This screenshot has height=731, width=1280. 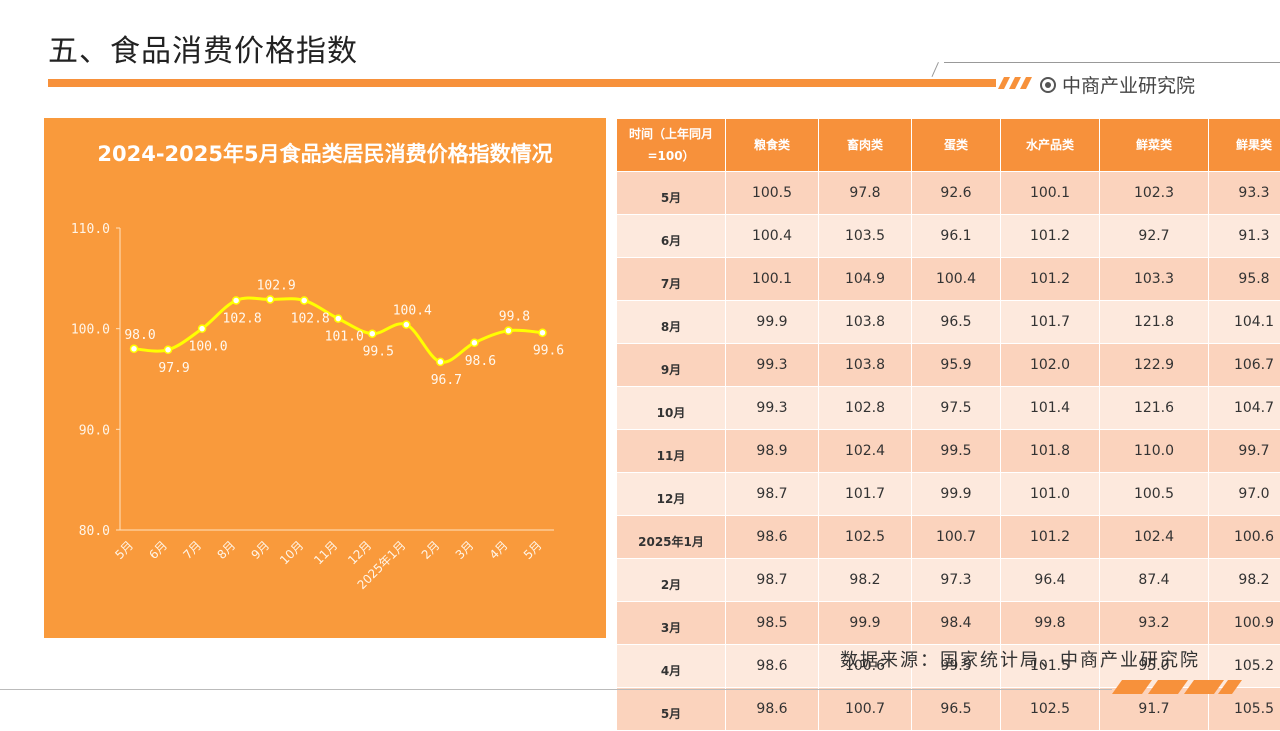 What do you see at coordinates (671, 365) in the screenshot?
I see `table-month-cell: 9月` at bounding box center [671, 365].